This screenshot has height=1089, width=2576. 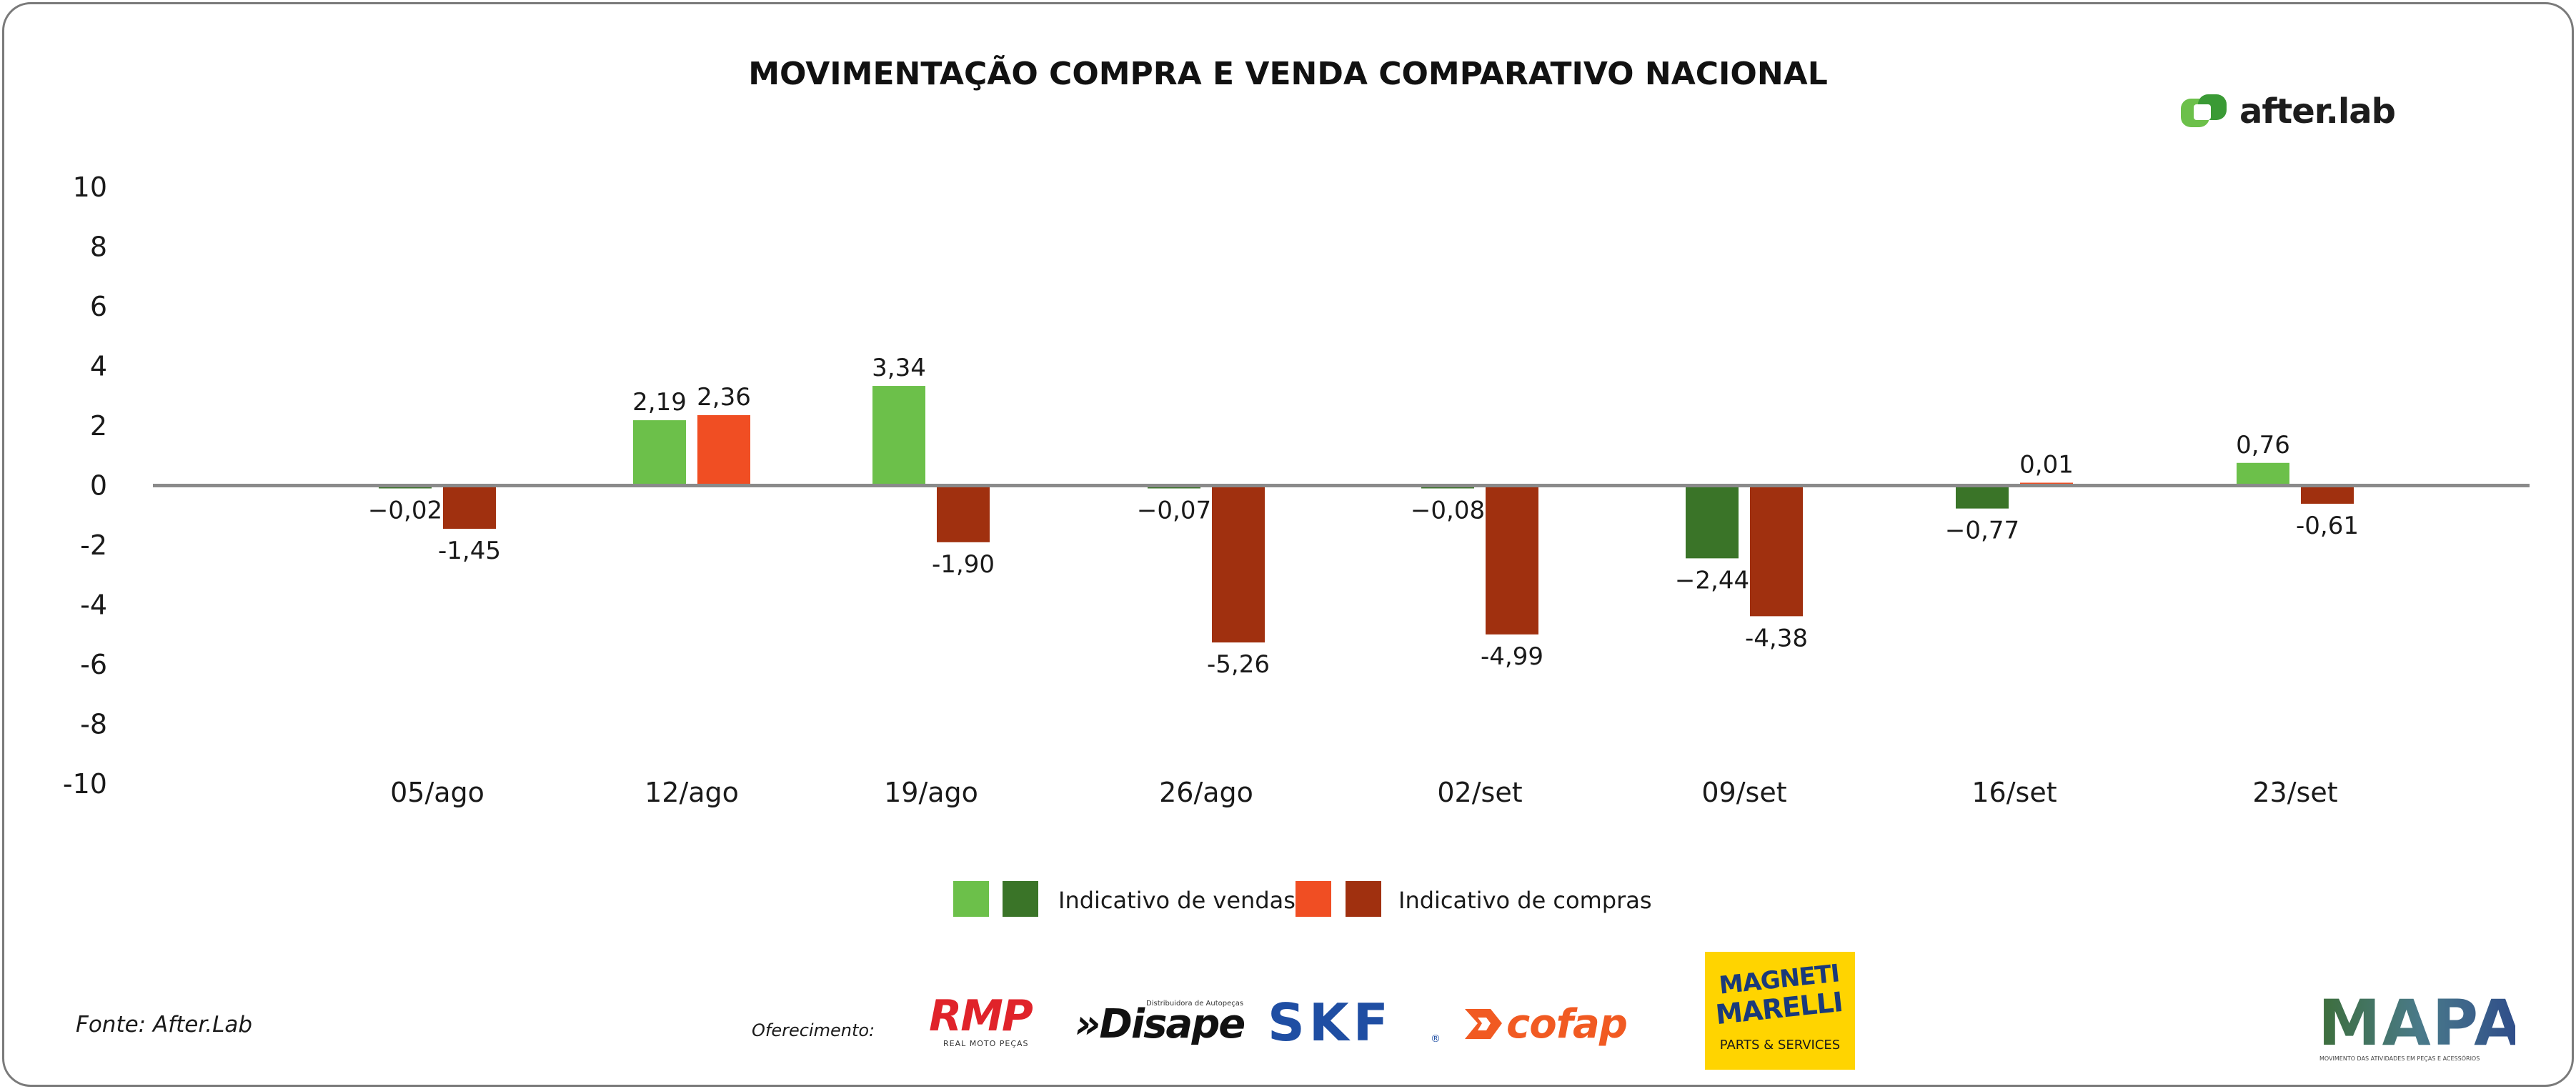 What do you see at coordinates (1780, 1011) in the screenshot?
I see `magneti-marelli-logo: MAGNETI MARELLI PARTS & SERVICES` at bounding box center [1780, 1011].